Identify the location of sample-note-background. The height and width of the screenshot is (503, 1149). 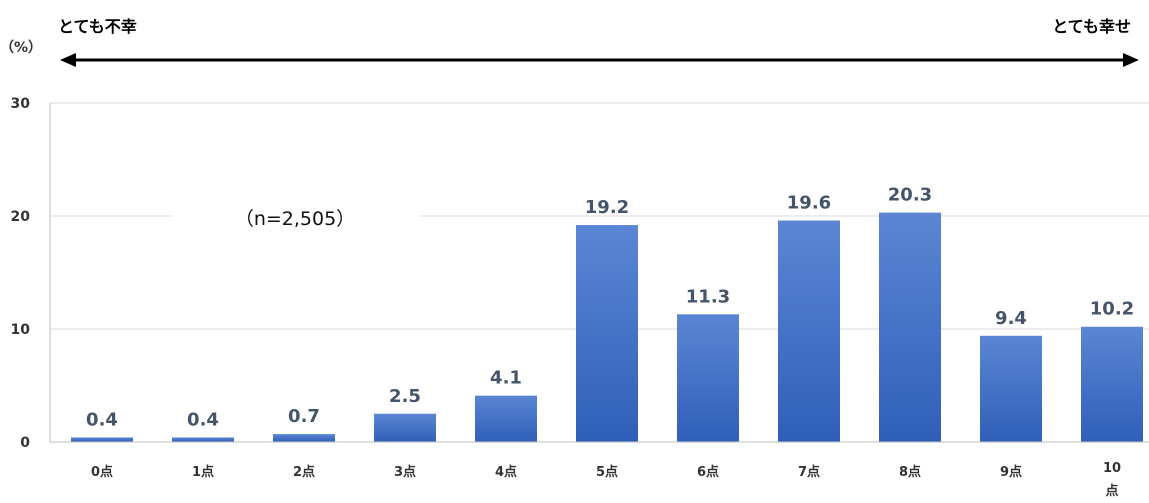
(296, 217).